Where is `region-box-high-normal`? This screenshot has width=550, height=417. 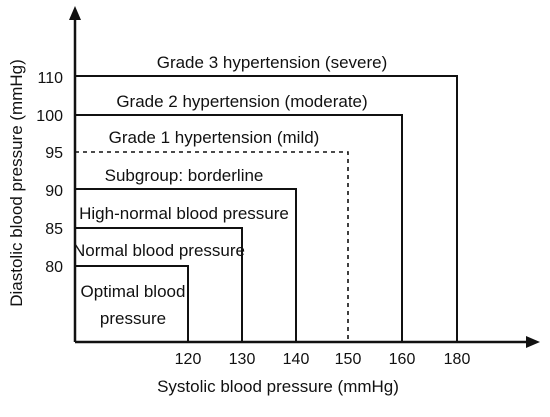
region-box-high-normal is located at coordinates (186, 265).